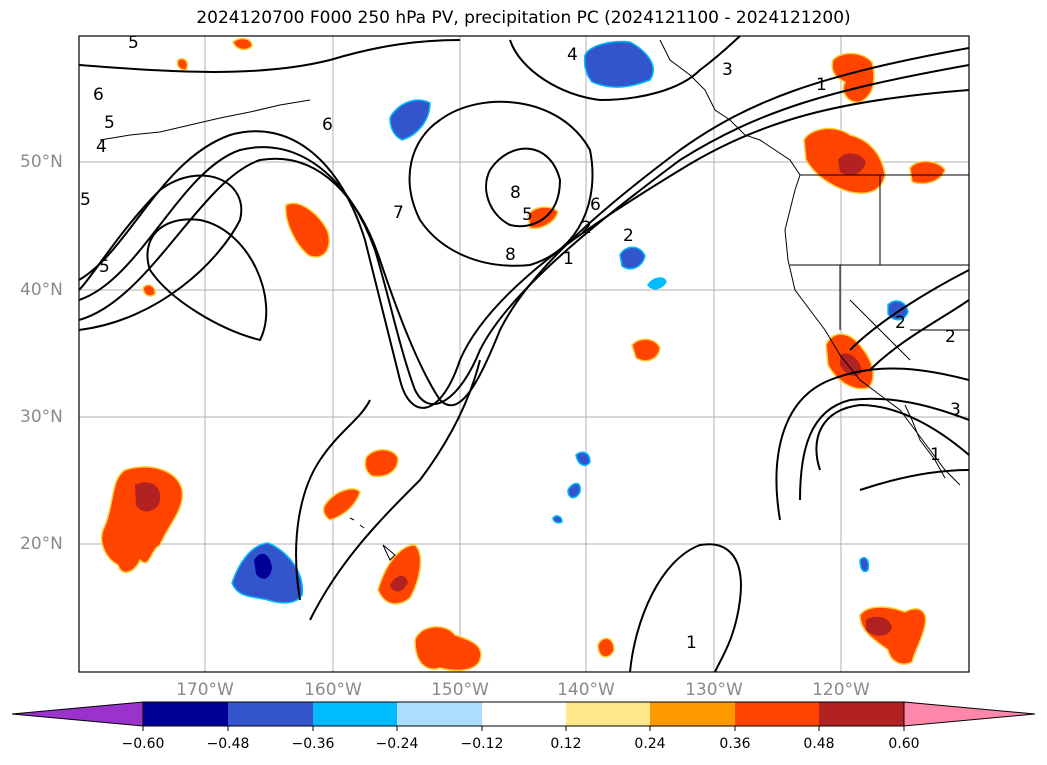  I want to click on colorbar-tick: 0.24, so click(650, 744).